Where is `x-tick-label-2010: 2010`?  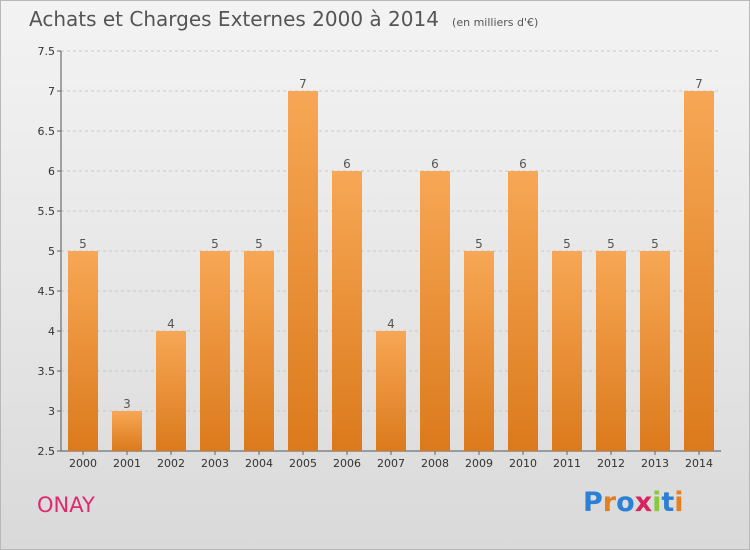
x-tick-label-2010: 2010 is located at coordinates (523, 463).